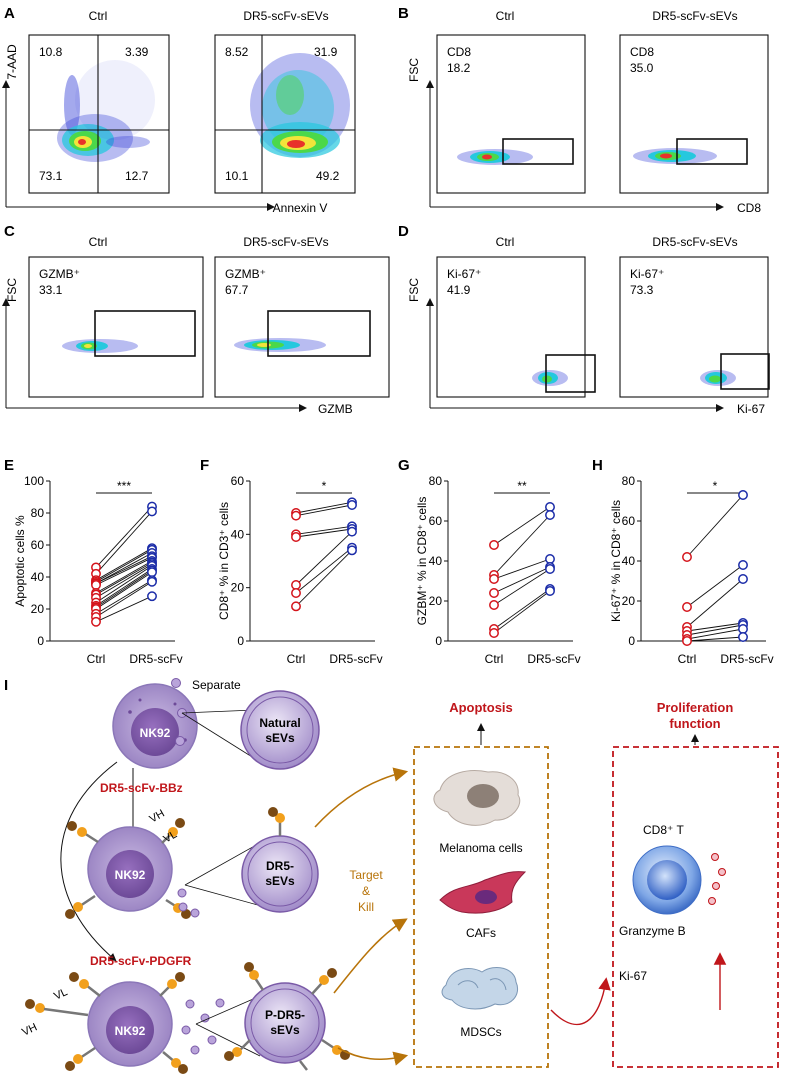  What do you see at coordinates (9, 465) in the screenshot?
I see `panel-letter-e: E` at bounding box center [9, 465].